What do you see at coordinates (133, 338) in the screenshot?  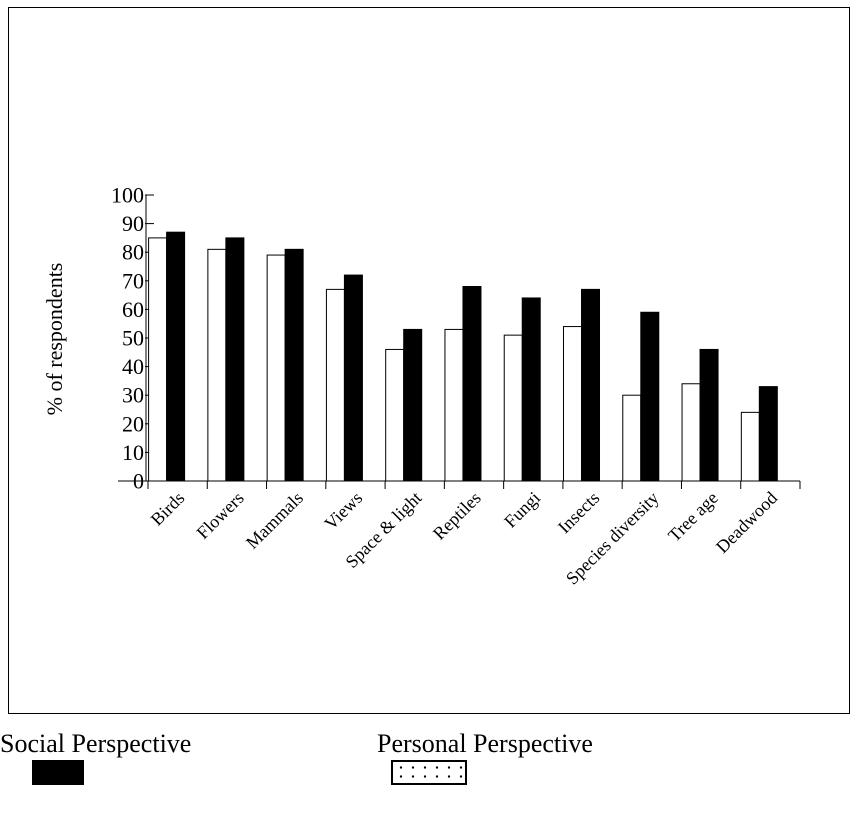 I see `y-tick-label: 50` at bounding box center [133, 338].